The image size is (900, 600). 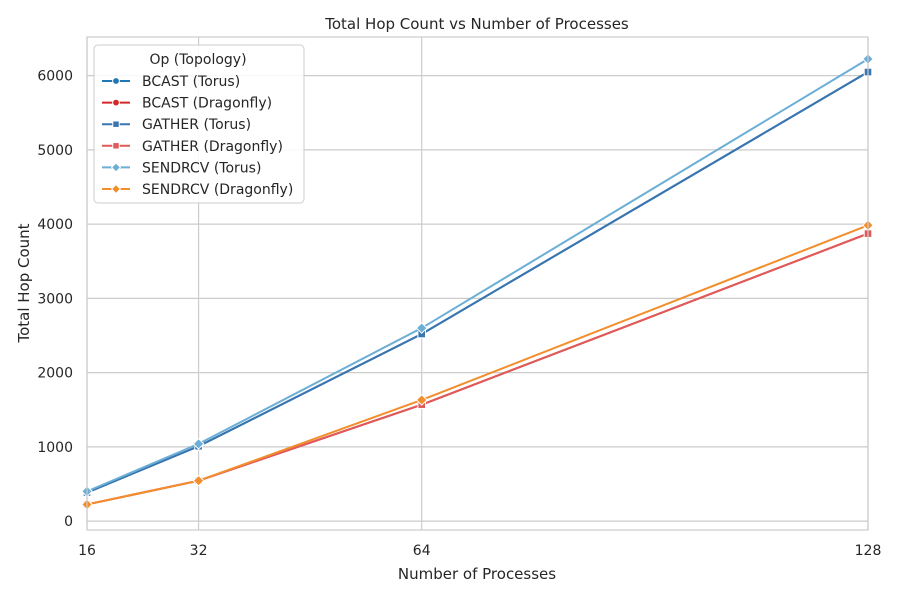 I want to click on legend-label: SENDRCV (Dragonfly), so click(x=217, y=190).